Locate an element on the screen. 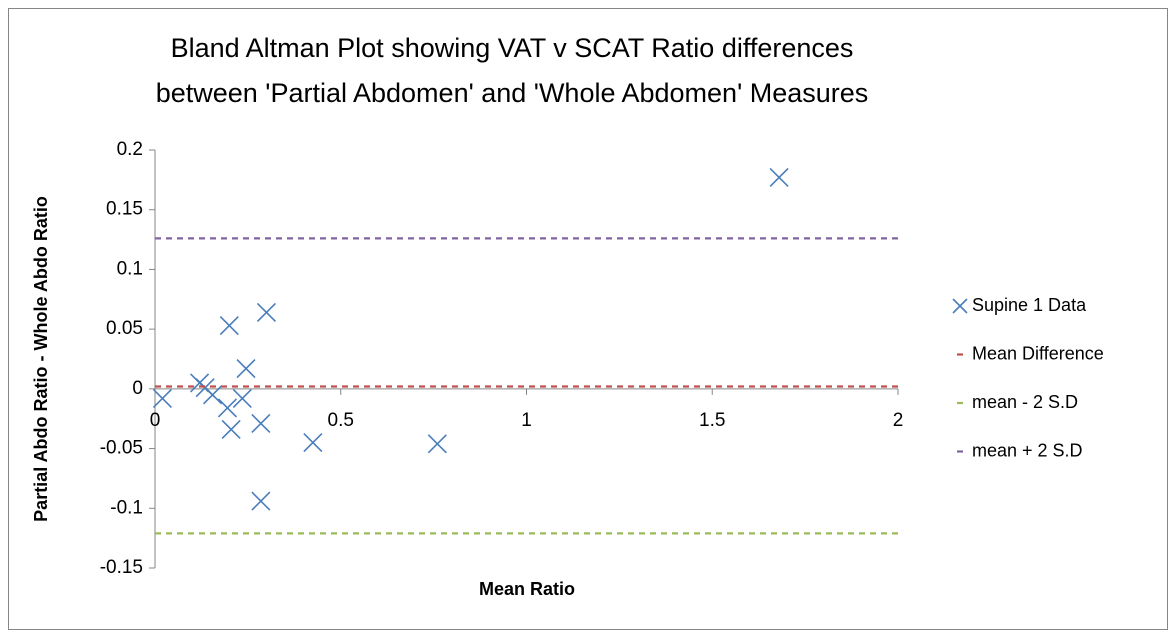  y-tick-label: 0 is located at coordinates (137, 388).